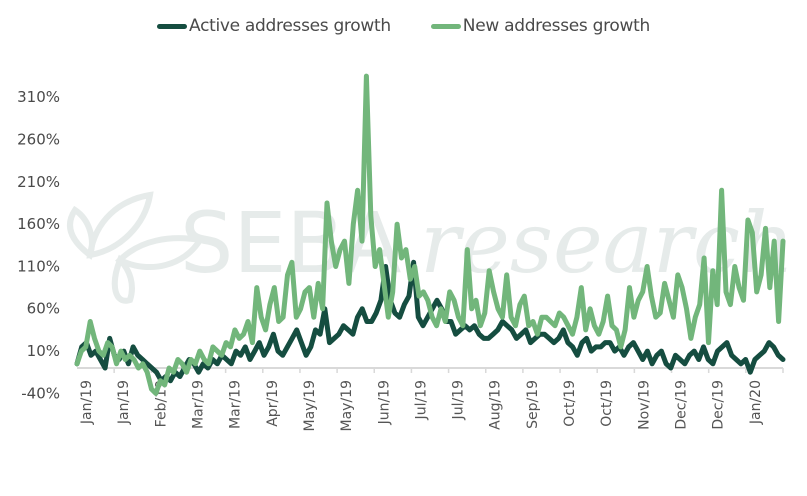 The width and height of the screenshot is (807, 496). Describe the element at coordinates (172, 26) in the screenshot. I see `legend-swatch-active` at that location.